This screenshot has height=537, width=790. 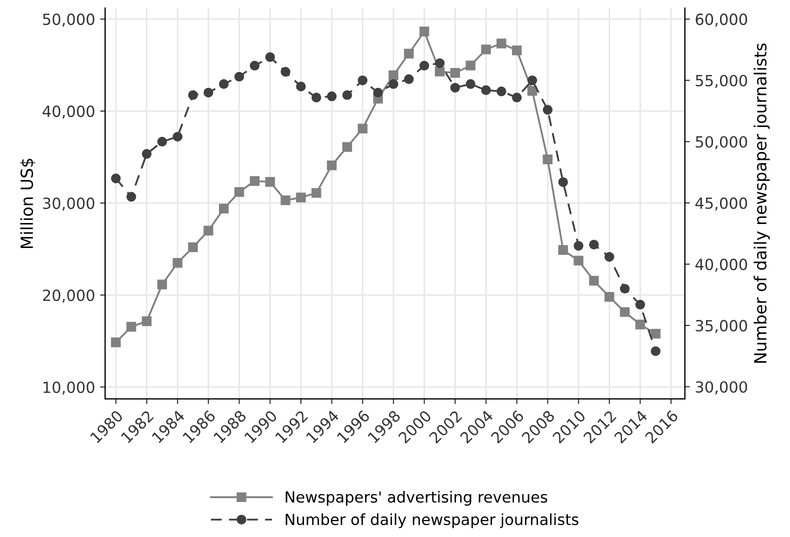 I want to click on y-tick-label: 40,000, so click(x=68, y=112).